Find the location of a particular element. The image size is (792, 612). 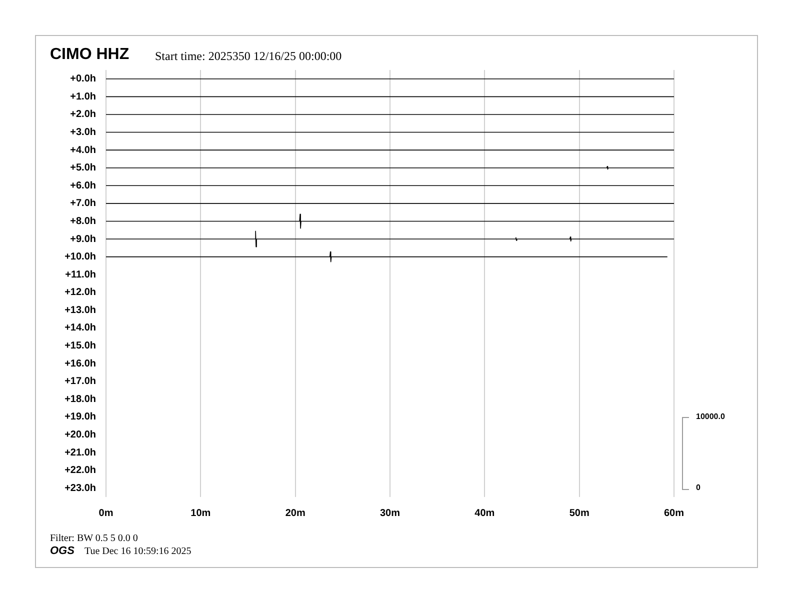

x-tick-label: 50m is located at coordinates (579, 513).